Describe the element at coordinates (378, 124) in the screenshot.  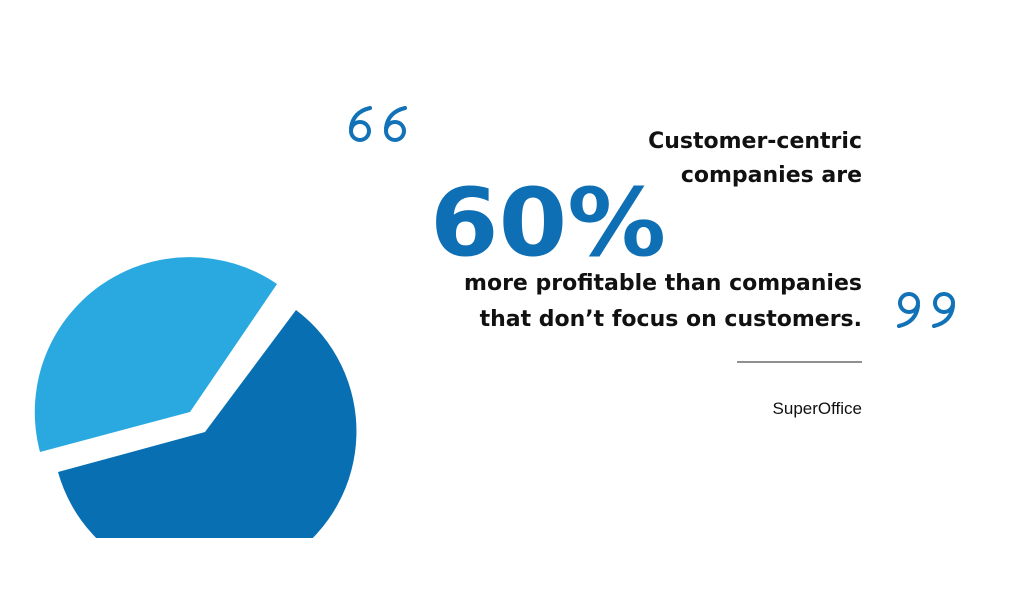
I see `open-quote` at that location.